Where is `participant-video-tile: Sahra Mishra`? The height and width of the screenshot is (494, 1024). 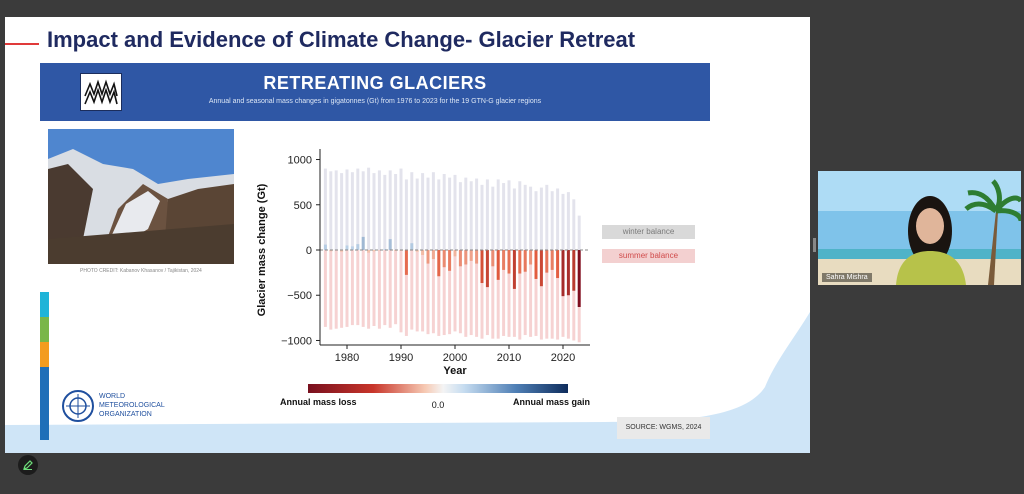 participant-video-tile: Sahra Mishra is located at coordinates (919, 228).